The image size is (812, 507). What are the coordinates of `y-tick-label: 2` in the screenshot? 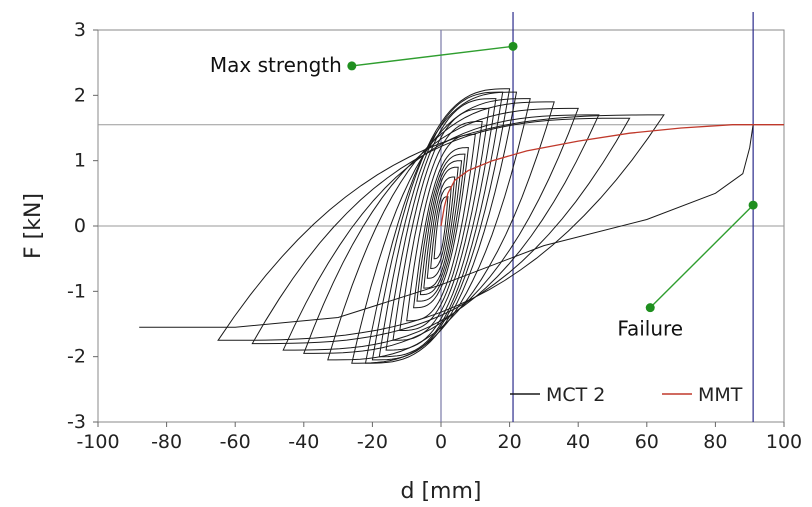 It's located at (80, 95).